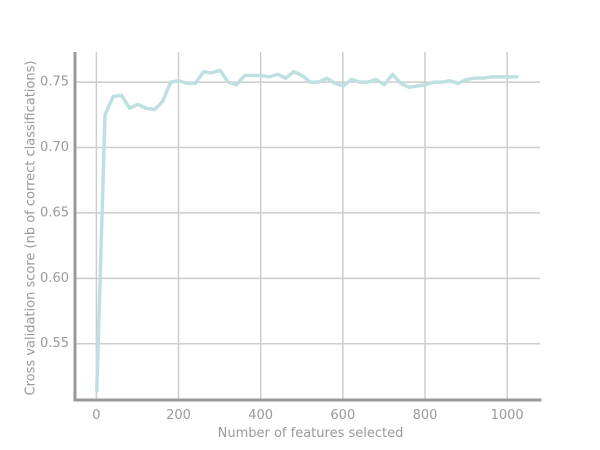  Describe the element at coordinates (54, 343) in the screenshot. I see `y-tick-label: 0.55` at that location.